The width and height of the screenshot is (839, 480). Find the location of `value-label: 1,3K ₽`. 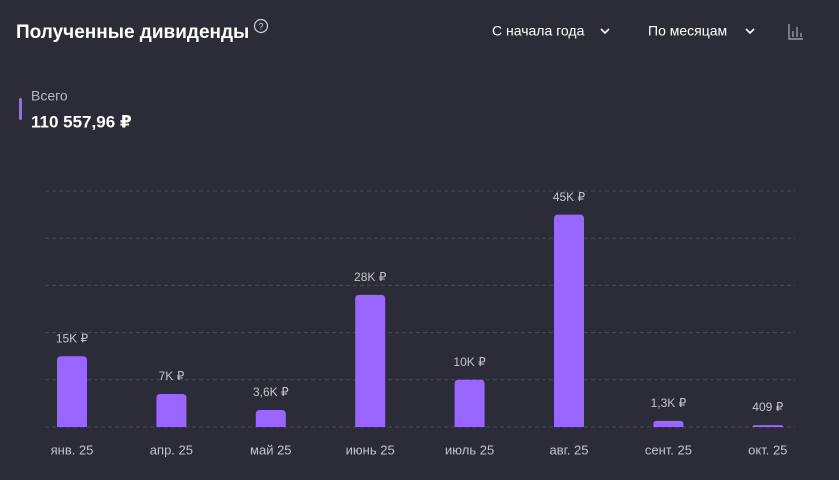

value-label: 1,3K ₽ is located at coordinates (669, 403).